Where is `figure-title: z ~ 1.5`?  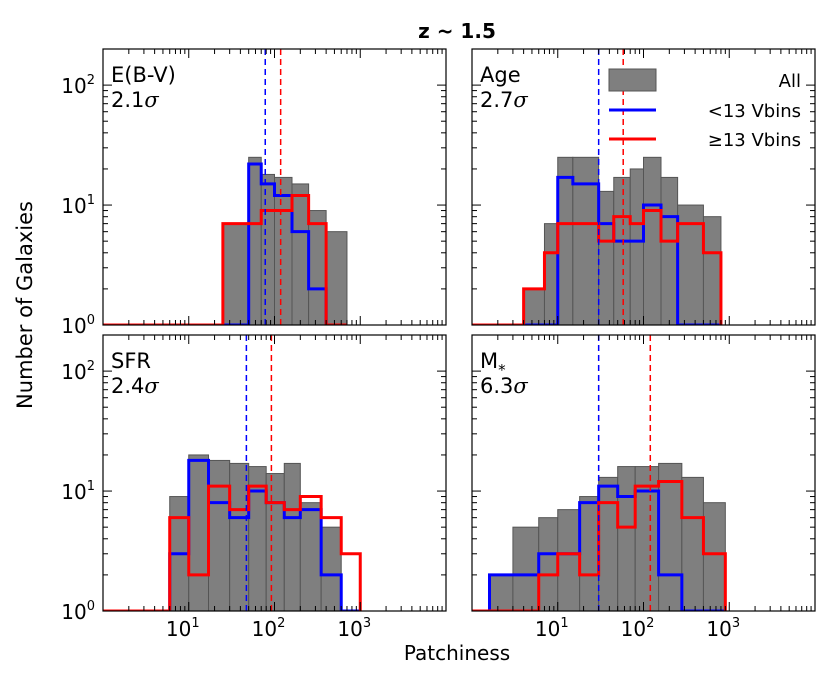 figure-title: z ~ 1.5 is located at coordinates (457, 31).